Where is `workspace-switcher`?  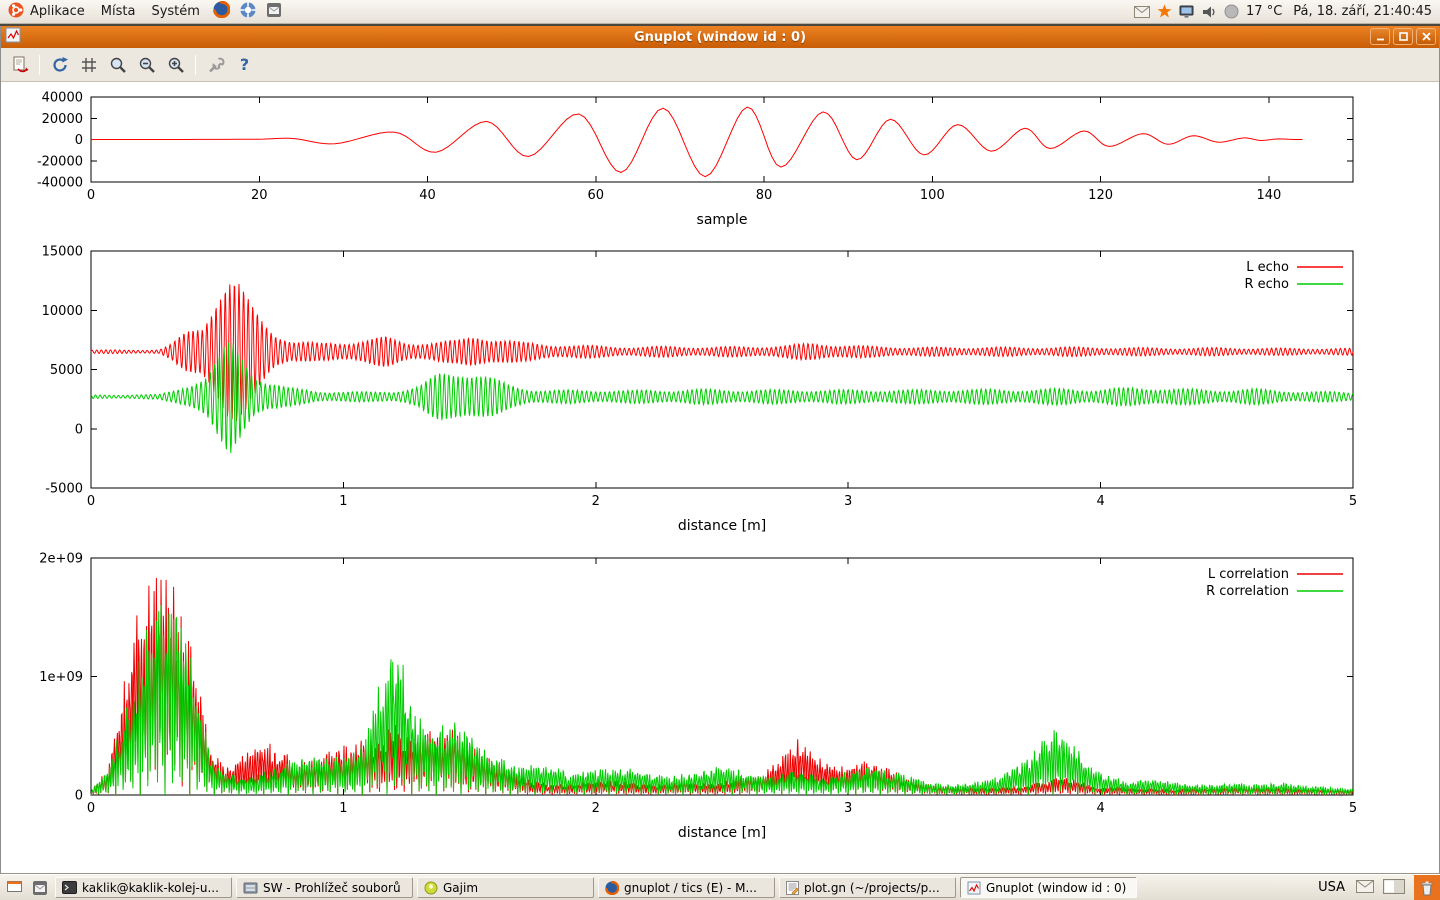
workspace-switcher is located at coordinates (1394, 887).